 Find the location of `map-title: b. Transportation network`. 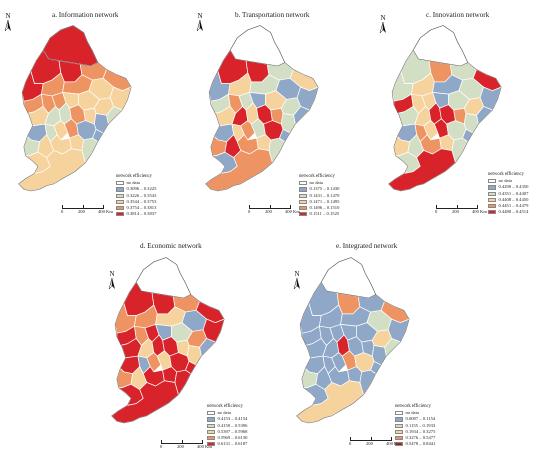

map-title: b. Transportation network is located at coordinates (272, 15).